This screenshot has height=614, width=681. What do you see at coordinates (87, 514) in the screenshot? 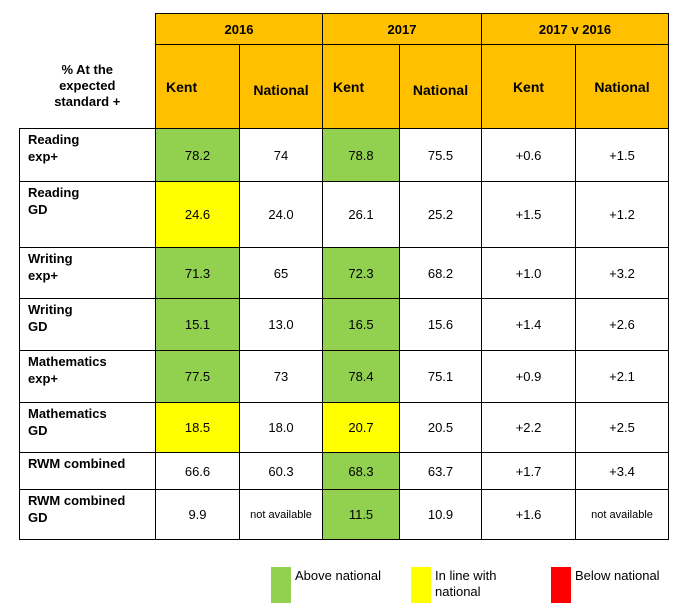
I see `row-label: RWM combined GD` at bounding box center [87, 514].